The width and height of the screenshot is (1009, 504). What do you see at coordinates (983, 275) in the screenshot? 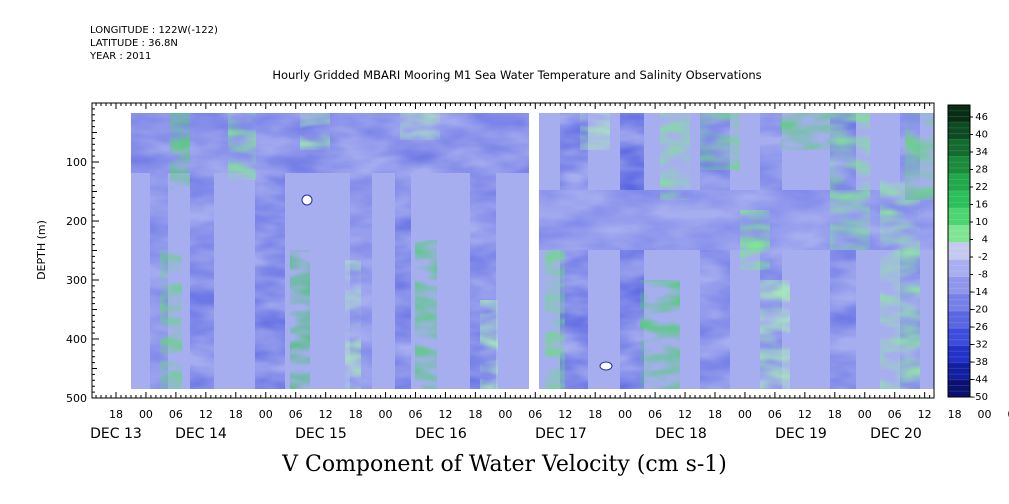
I see `colorbar-label: -8` at bounding box center [983, 275].